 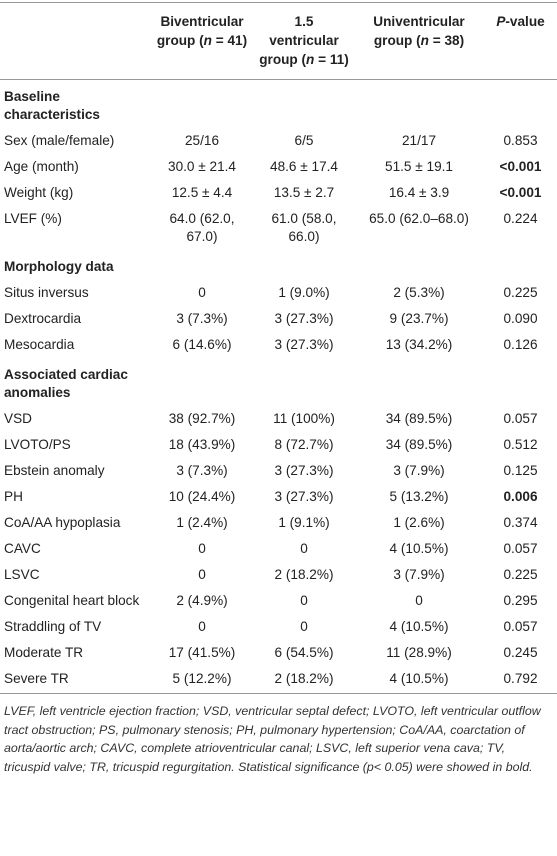 I want to click on cell: 6/5, so click(x=304, y=140).